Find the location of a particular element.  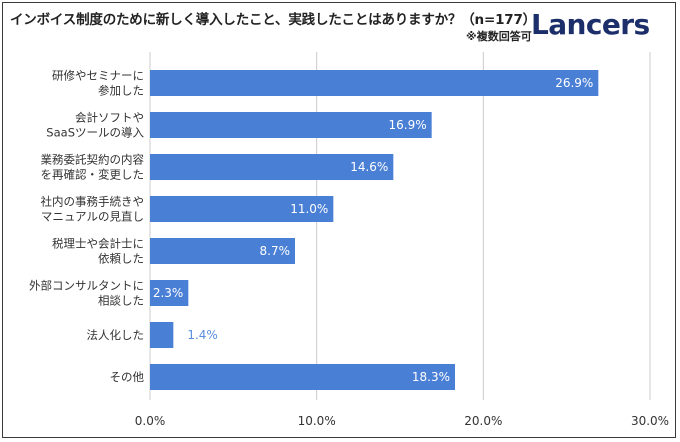

x-tick-label: 0.0% is located at coordinates (150, 421).